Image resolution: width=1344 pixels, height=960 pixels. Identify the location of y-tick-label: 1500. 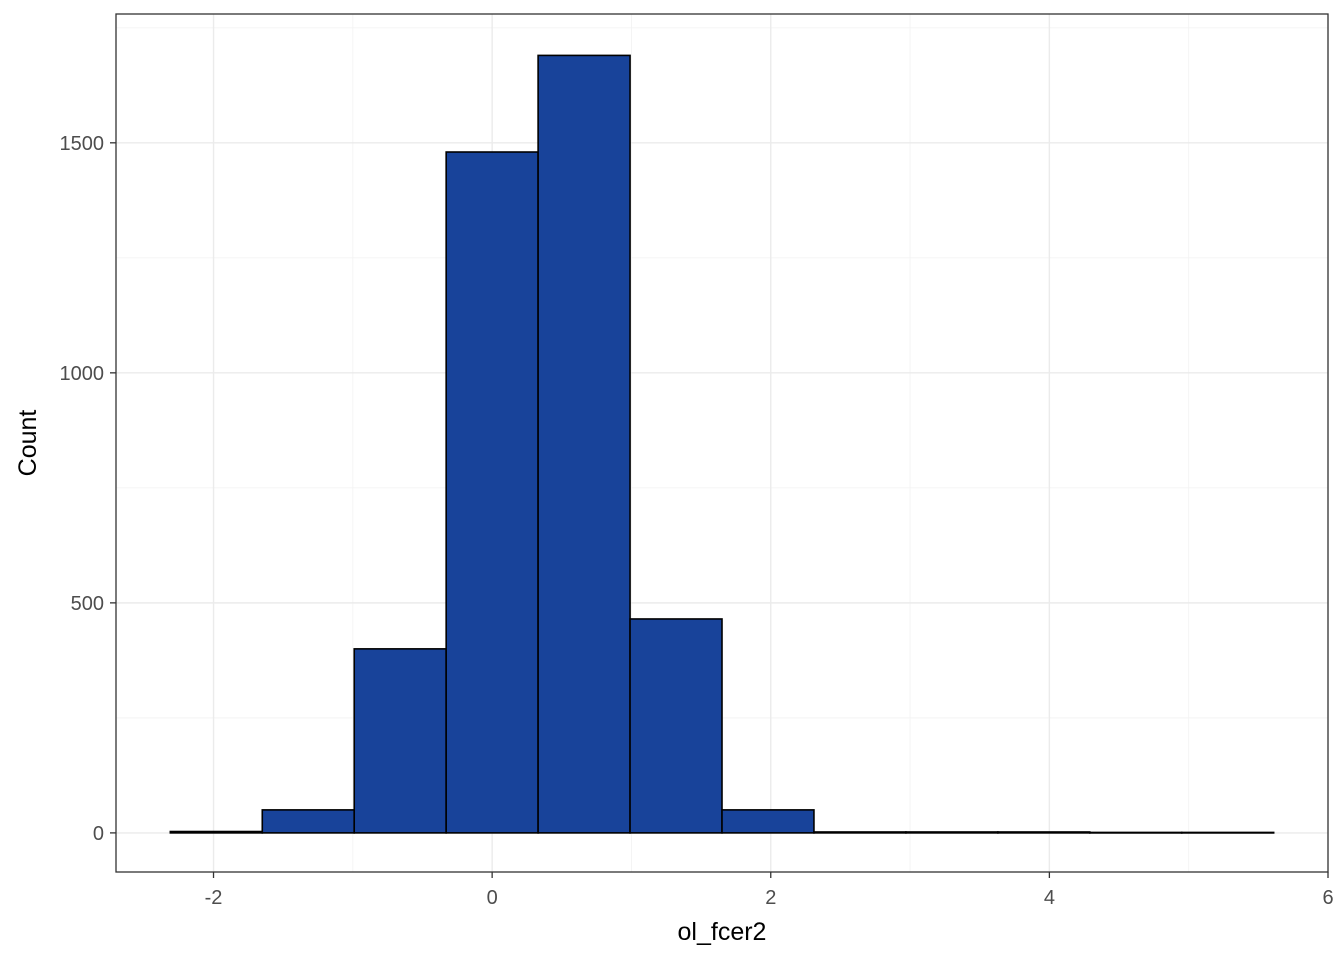
(82, 144).